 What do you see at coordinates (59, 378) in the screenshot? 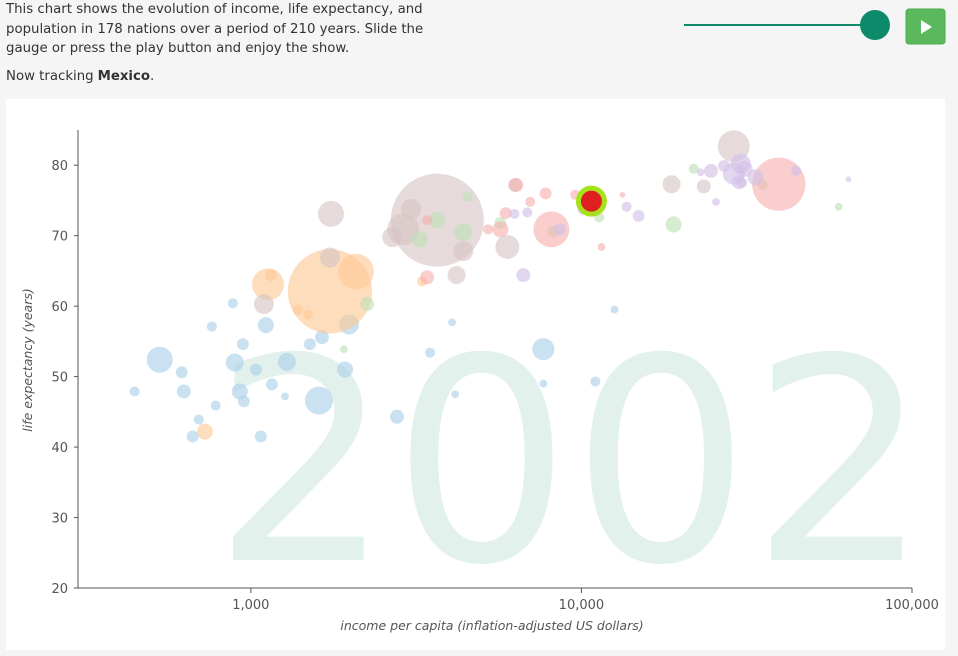
I see `y-tick-label: 50` at bounding box center [59, 378].